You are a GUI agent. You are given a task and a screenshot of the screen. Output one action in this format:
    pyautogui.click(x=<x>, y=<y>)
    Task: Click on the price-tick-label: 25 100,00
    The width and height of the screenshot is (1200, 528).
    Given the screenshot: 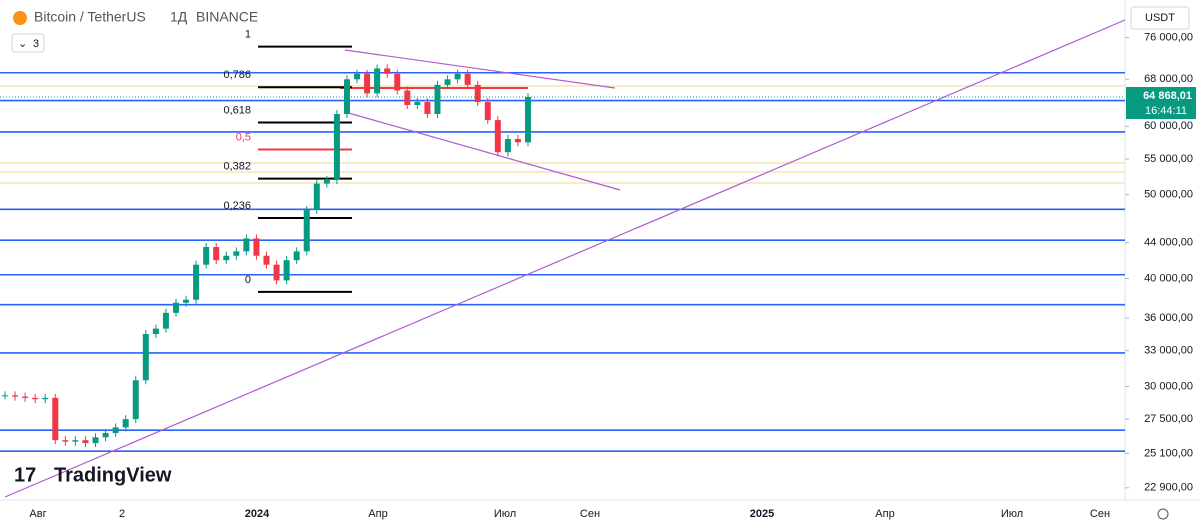 What is the action you would take?
    pyautogui.click(x=1168, y=453)
    